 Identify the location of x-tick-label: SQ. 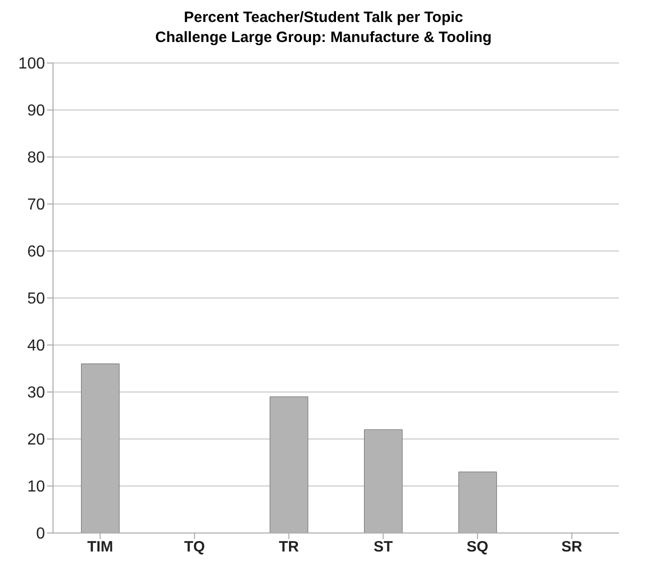
(477, 547).